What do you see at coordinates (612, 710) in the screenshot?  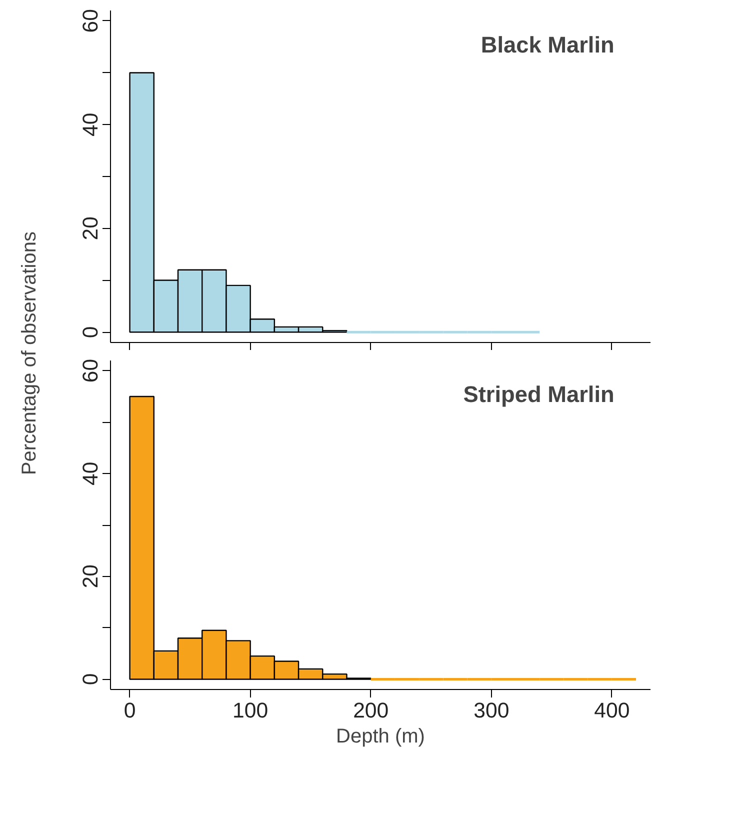 I see `x-tick-label: 400` at bounding box center [612, 710].